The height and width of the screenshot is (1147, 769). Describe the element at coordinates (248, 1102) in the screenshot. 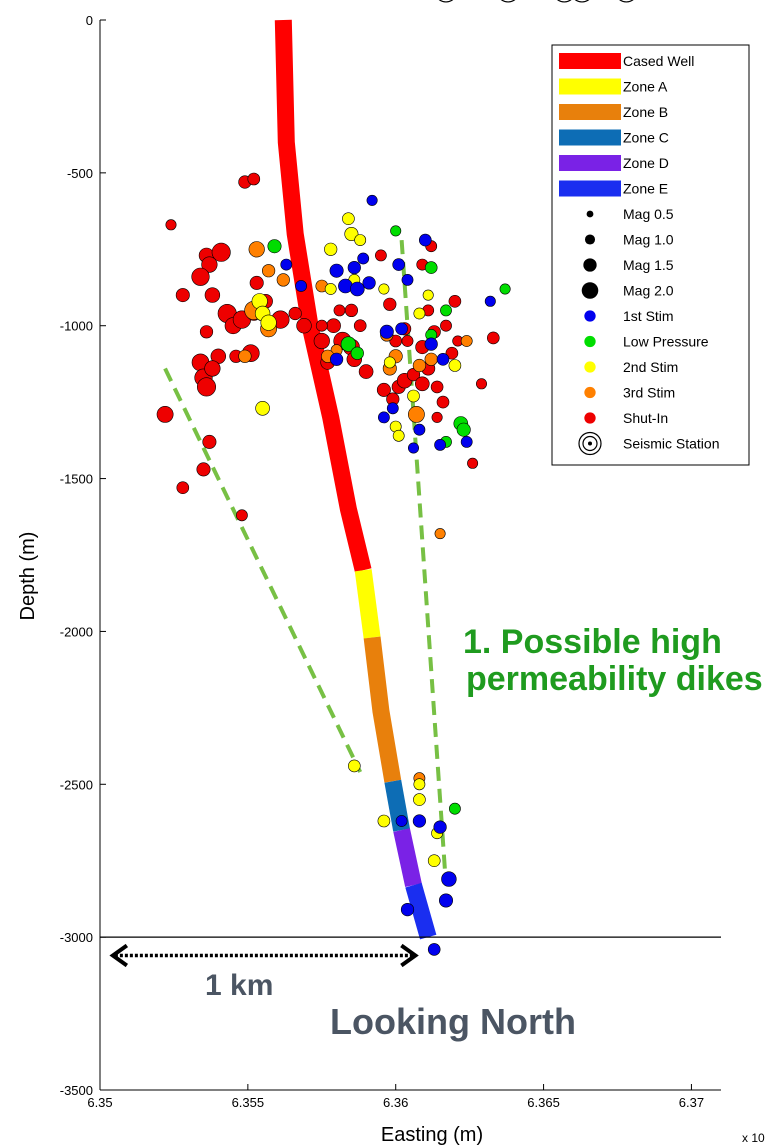

I see `x-tick-label: 6.355` at that location.